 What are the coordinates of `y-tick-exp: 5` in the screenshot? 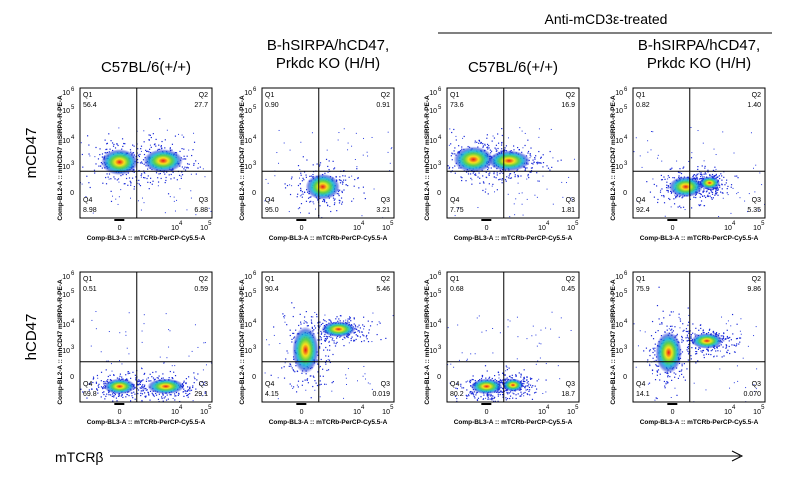 It's located at (626, 108).